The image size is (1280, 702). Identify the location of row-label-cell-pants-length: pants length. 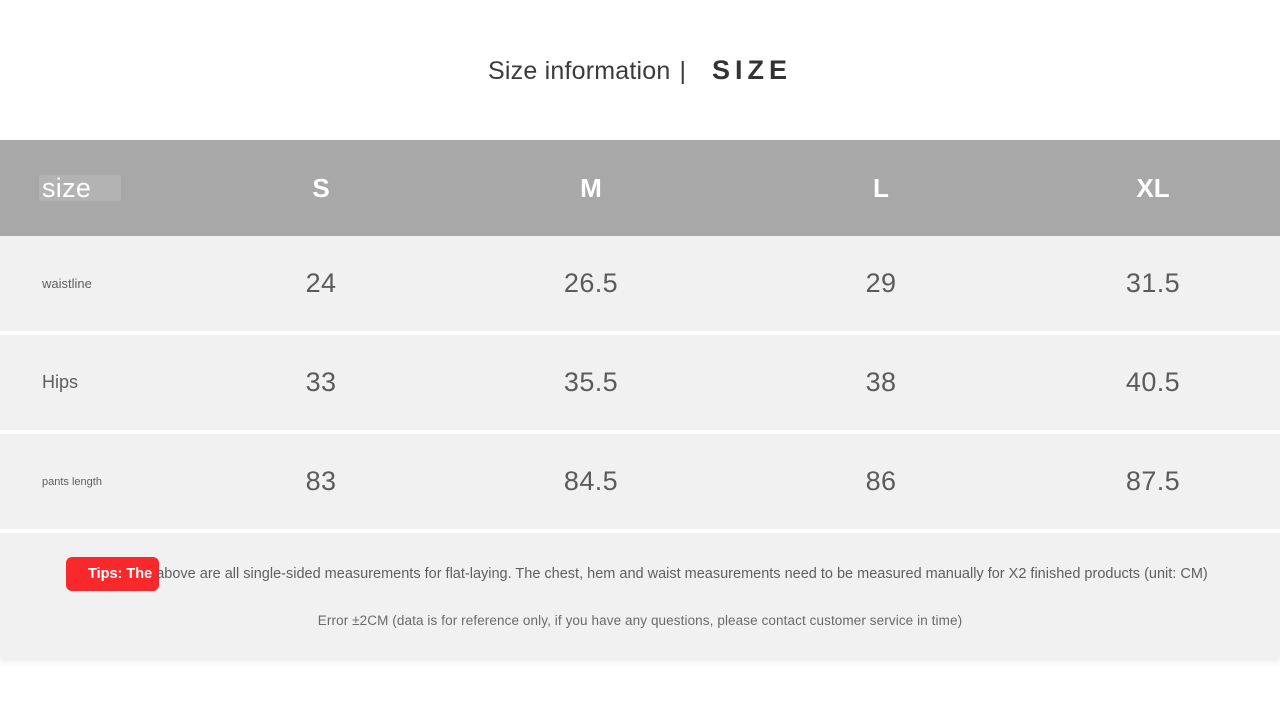
(98, 481).